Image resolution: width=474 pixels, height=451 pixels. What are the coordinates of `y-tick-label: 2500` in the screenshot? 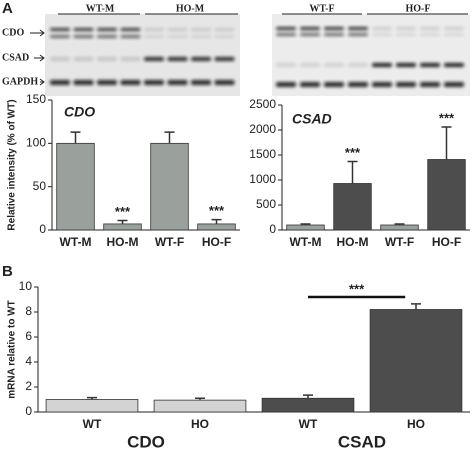 It's located at (262, 104).